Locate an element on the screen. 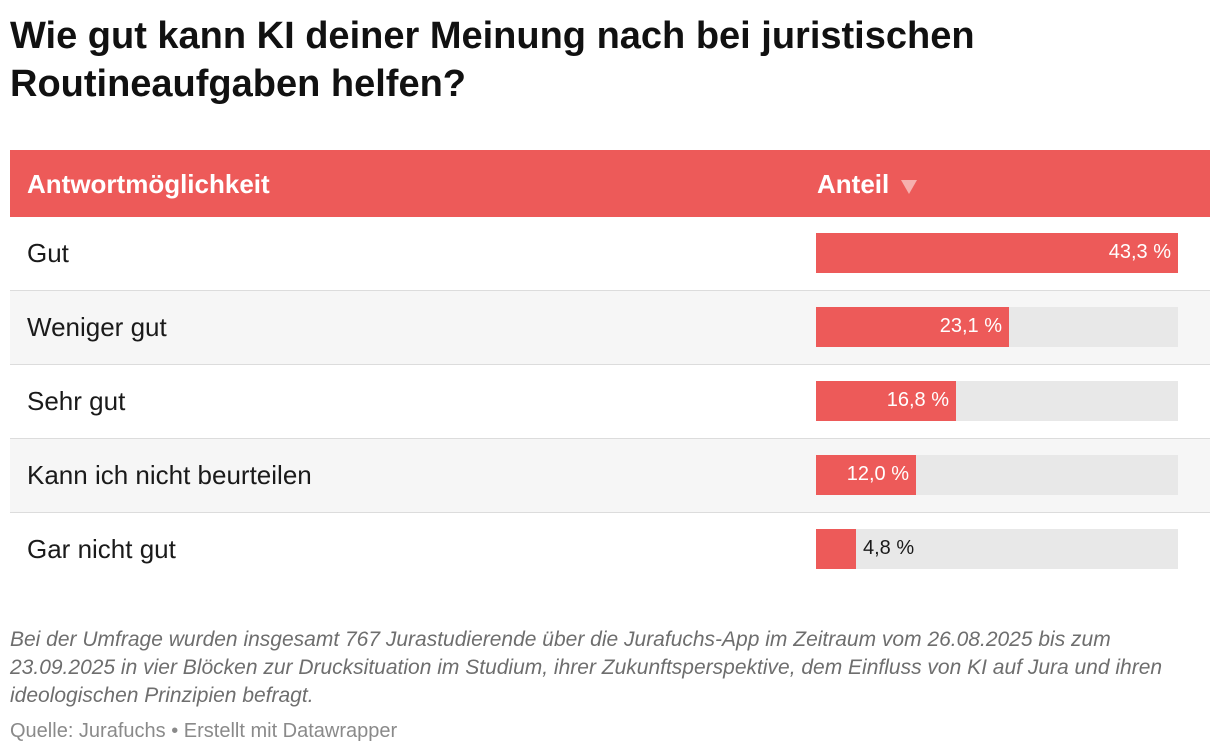 The image size is (1220, 756). credit-link: Erstellt mit Datawrapper is located at coordinates (290, 731).